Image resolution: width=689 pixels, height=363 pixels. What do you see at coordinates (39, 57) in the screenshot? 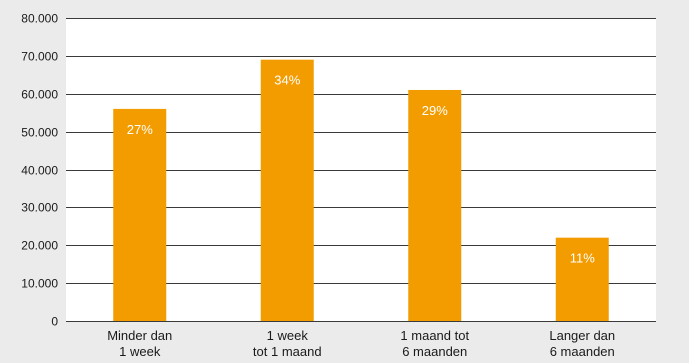
I see `y-tick-label: 70.000` at bounding box center [39, 57].